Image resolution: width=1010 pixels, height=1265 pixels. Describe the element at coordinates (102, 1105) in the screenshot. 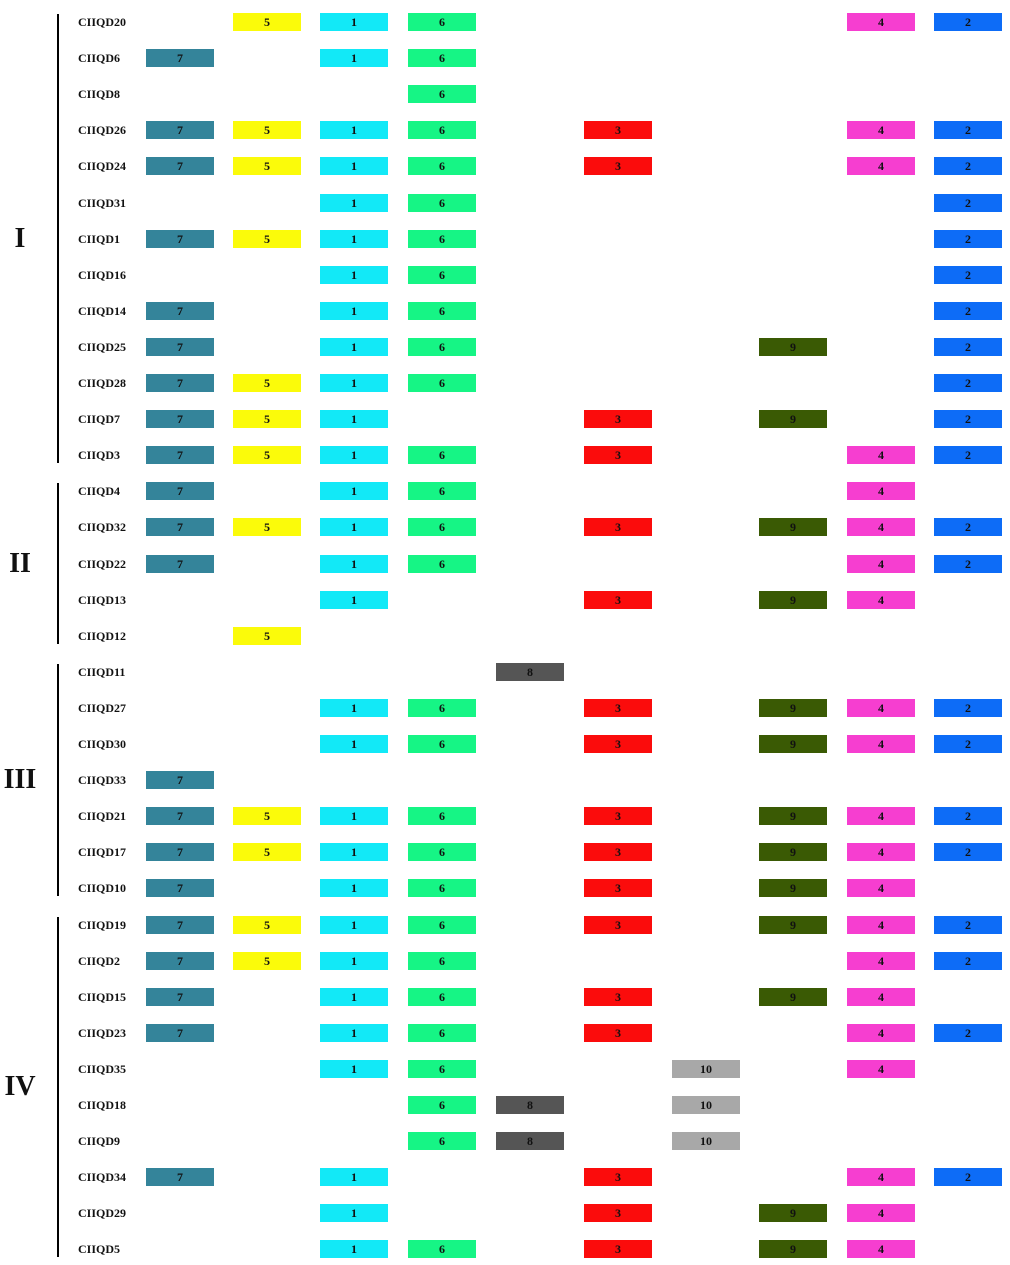

I see `sequence-label: CIIQD18` at that location.